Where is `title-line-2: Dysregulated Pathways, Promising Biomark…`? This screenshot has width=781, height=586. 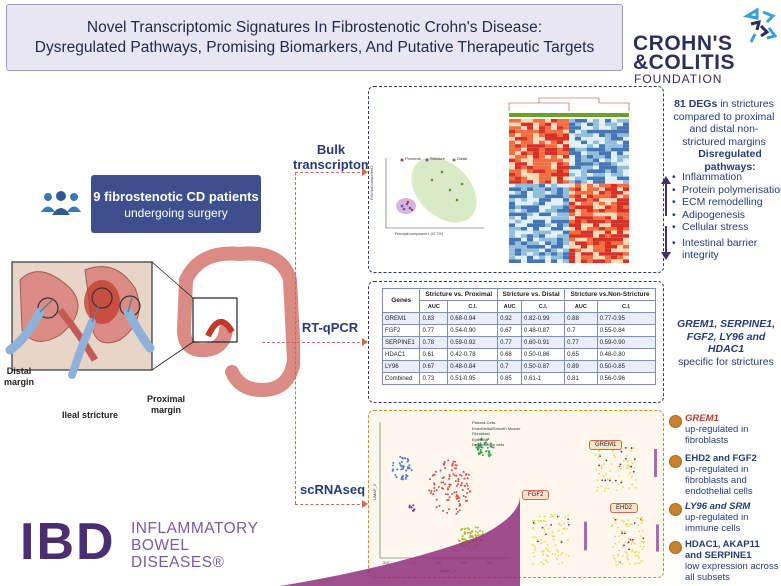 title-line-2: Dysregulated Pathways, Promising Biomark… is located at coordinates (314, 47).